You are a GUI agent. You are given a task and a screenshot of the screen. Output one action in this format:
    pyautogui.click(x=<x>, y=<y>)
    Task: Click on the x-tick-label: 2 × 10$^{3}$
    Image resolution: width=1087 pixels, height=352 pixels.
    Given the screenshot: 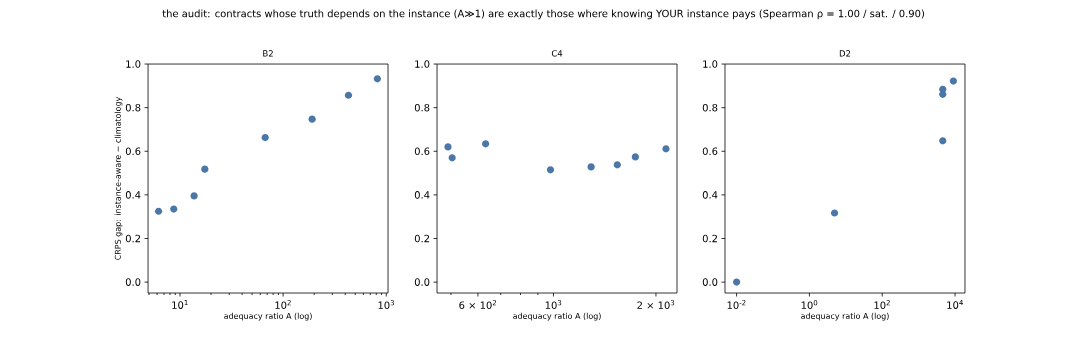 What is the action you would take?
    pyautogui.click(x=656, y=304)
    